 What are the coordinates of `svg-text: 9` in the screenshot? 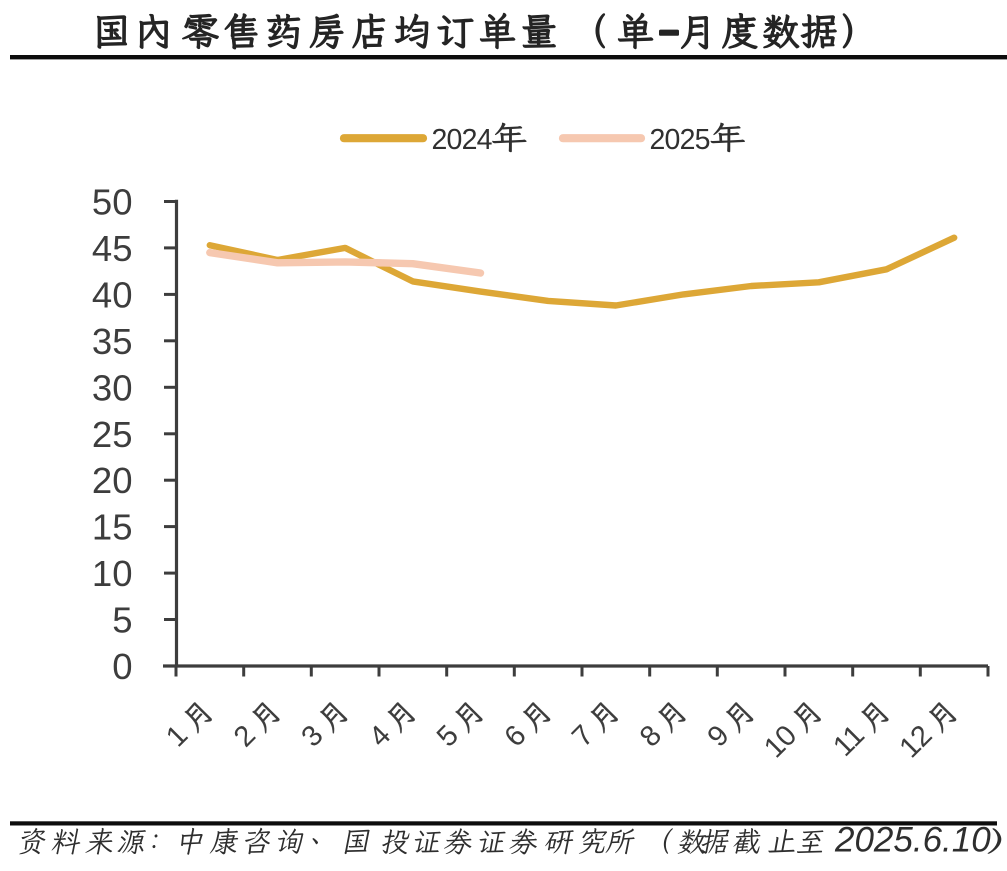 It's located at (719, 737).